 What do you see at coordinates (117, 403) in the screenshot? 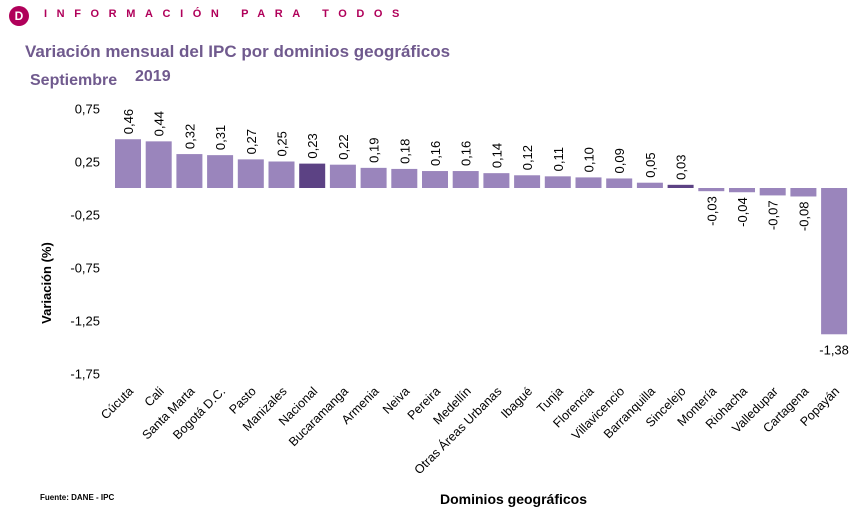
I see `x-tick-label: Cúcuta` at bounding box center [117, 403].